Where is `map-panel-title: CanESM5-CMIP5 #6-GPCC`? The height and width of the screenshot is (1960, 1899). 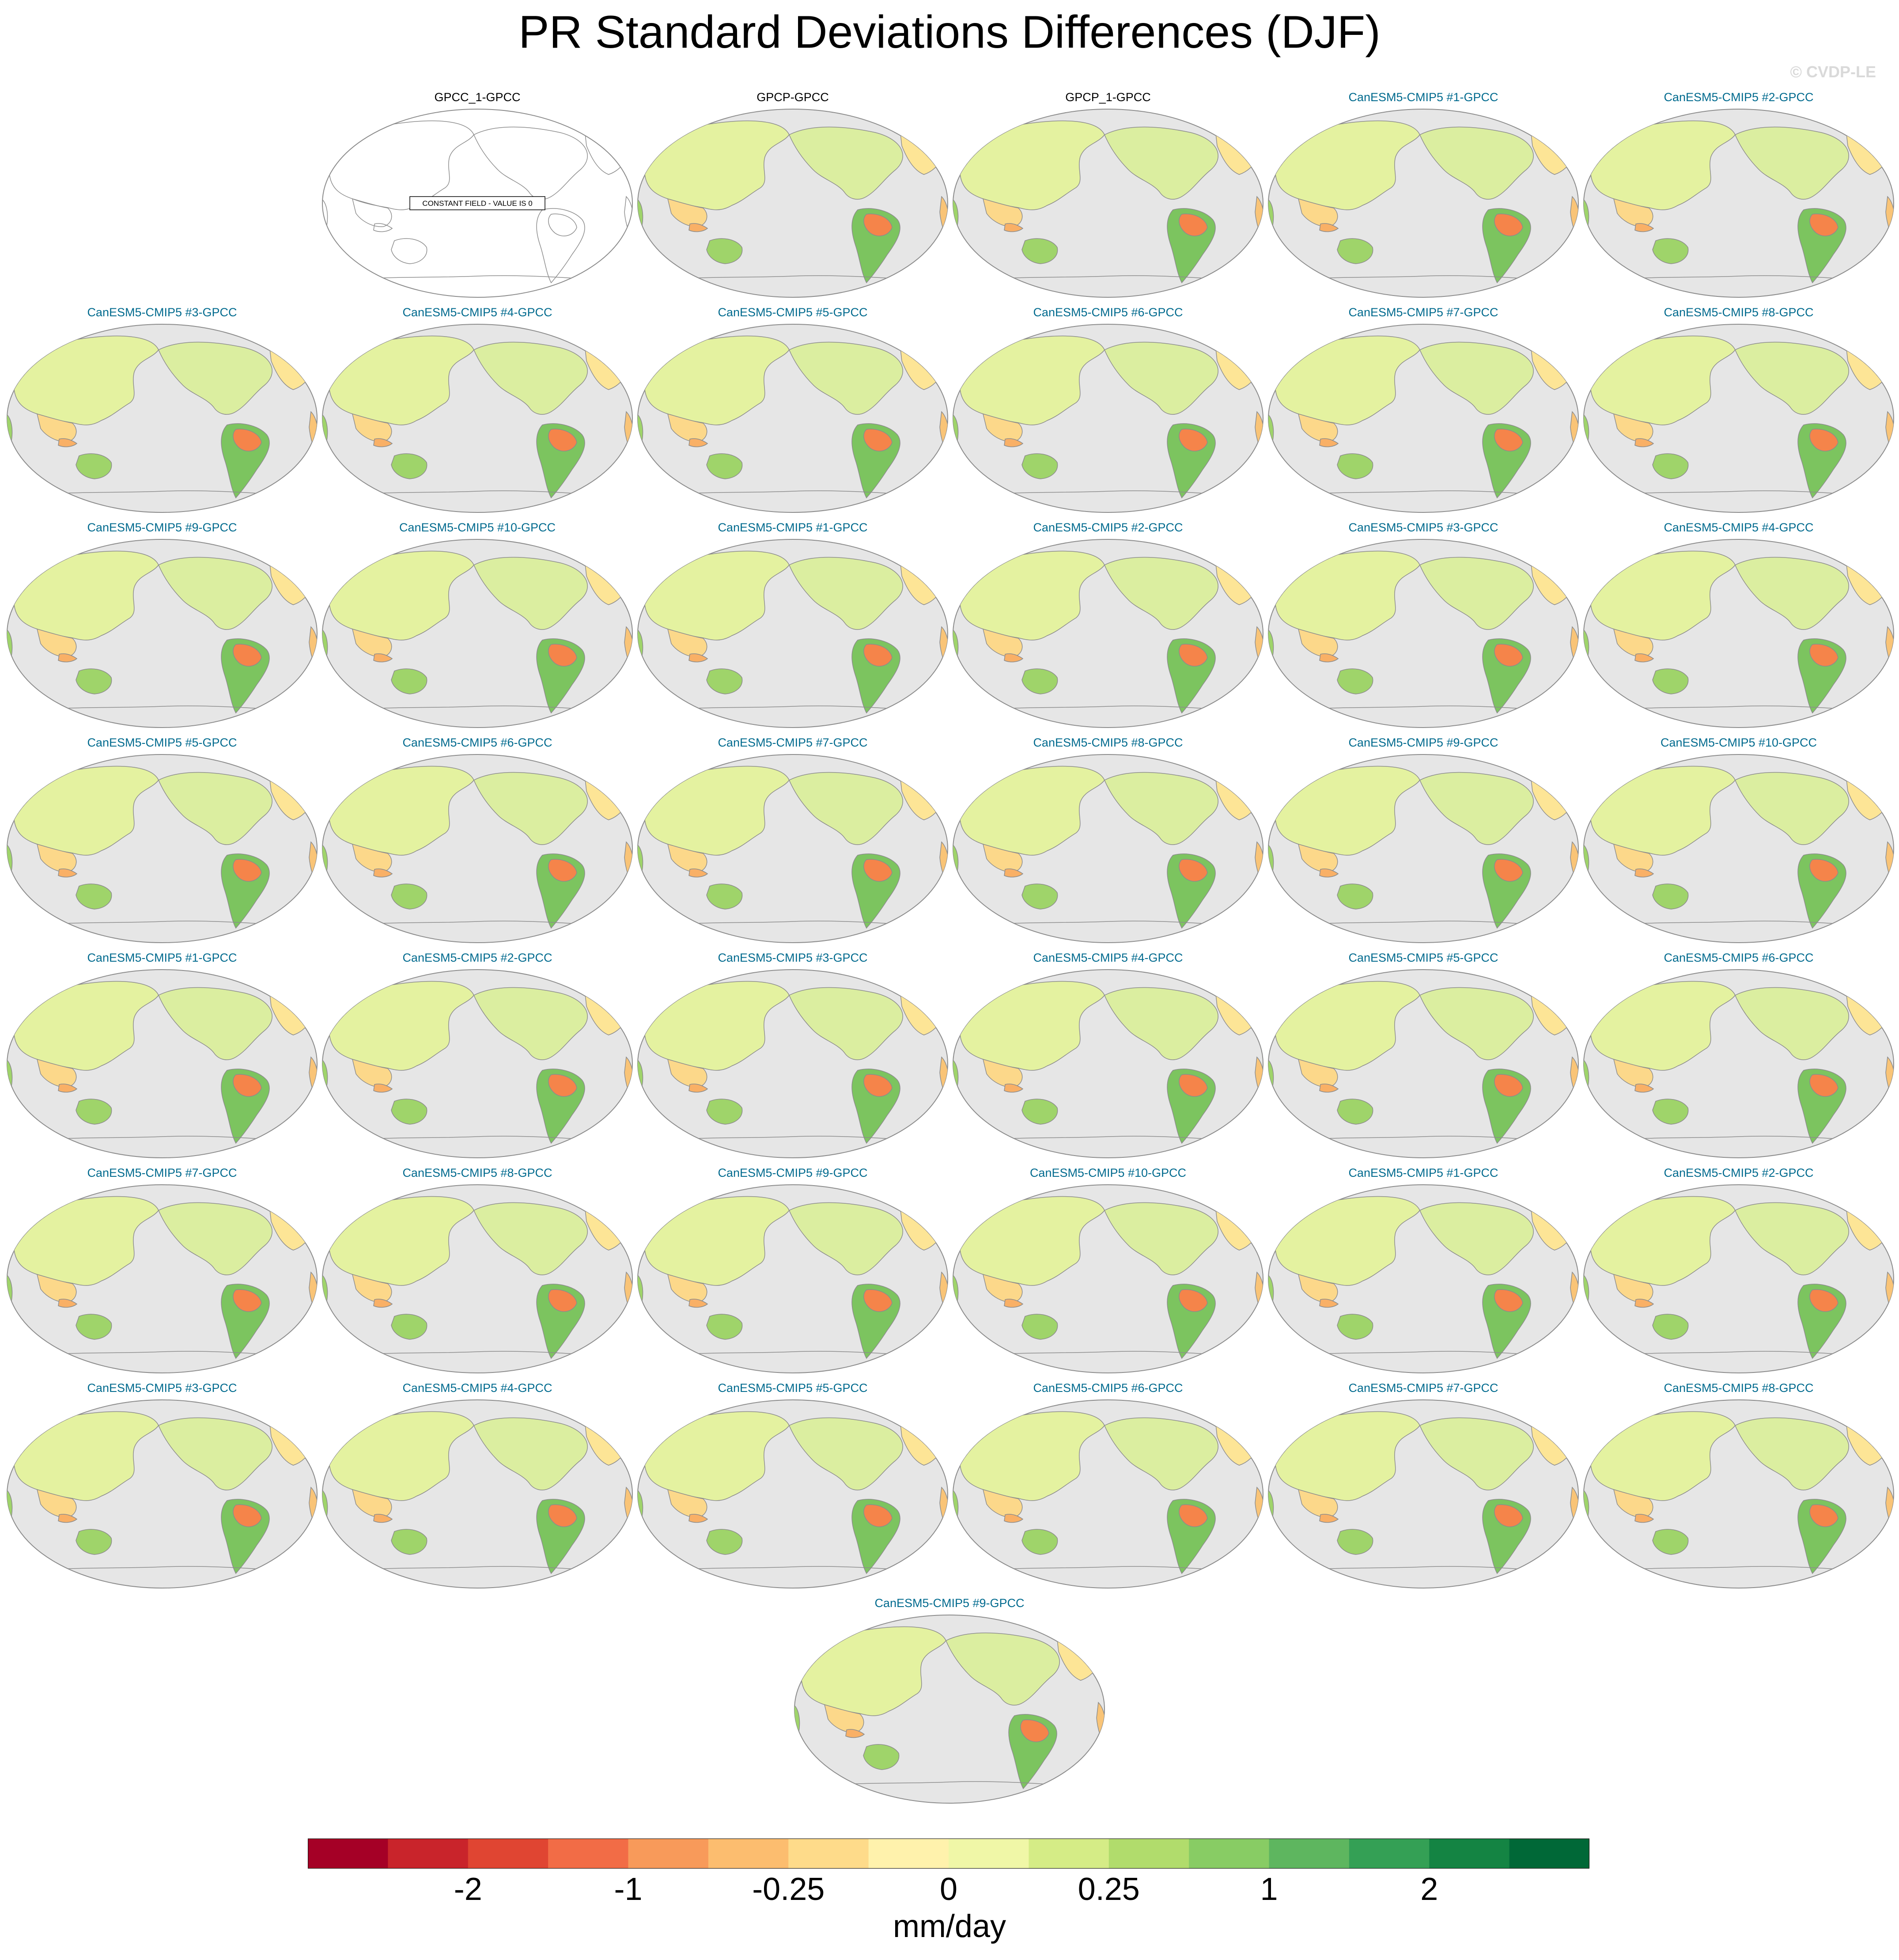
map-panel-title: CanESM5-CMIP5 #6-GPCC is located at coordinates (477, 742).